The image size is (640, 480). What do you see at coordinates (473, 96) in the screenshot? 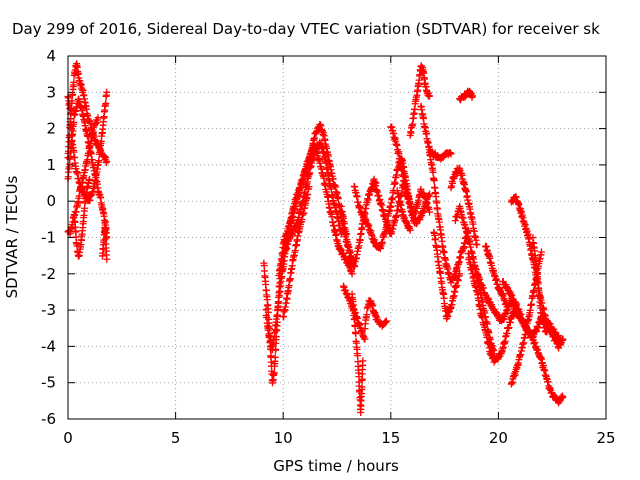
I see `data-point-t23` at bounding box center [473, 96].